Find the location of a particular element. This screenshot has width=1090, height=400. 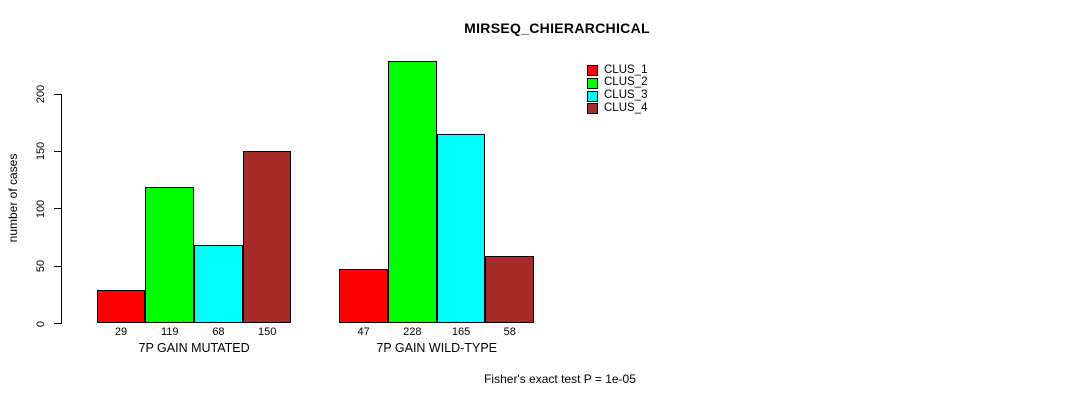

bar-value-label: 29 is located at coordinates (121, 332).